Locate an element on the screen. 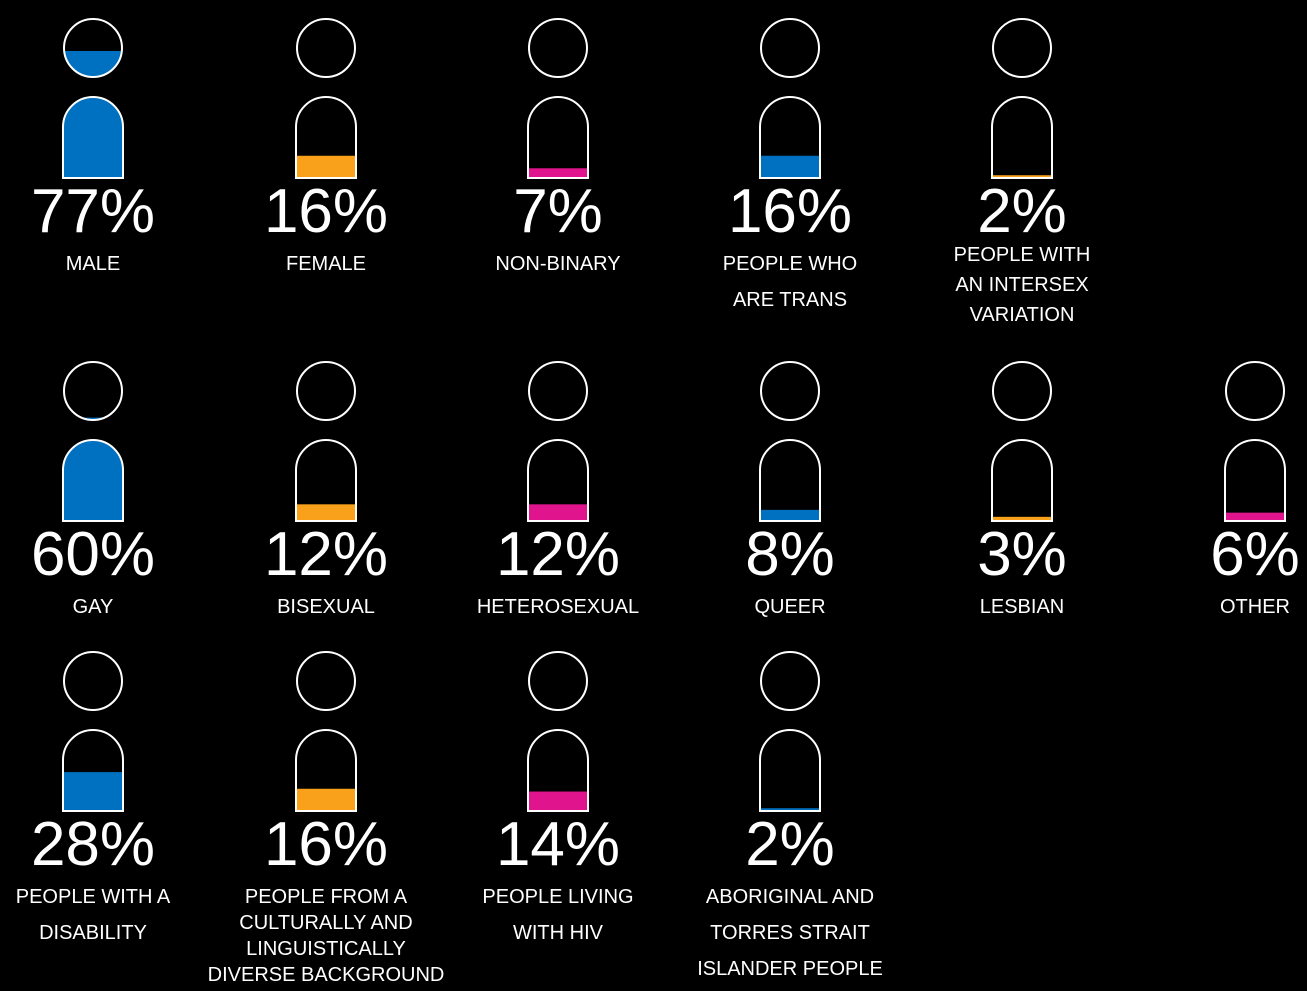 Image resolution: width=1307 pixels, height=991 pixels. category-label: PEOPLE WHO ARE TRANS is located at coordinates (790, 290).